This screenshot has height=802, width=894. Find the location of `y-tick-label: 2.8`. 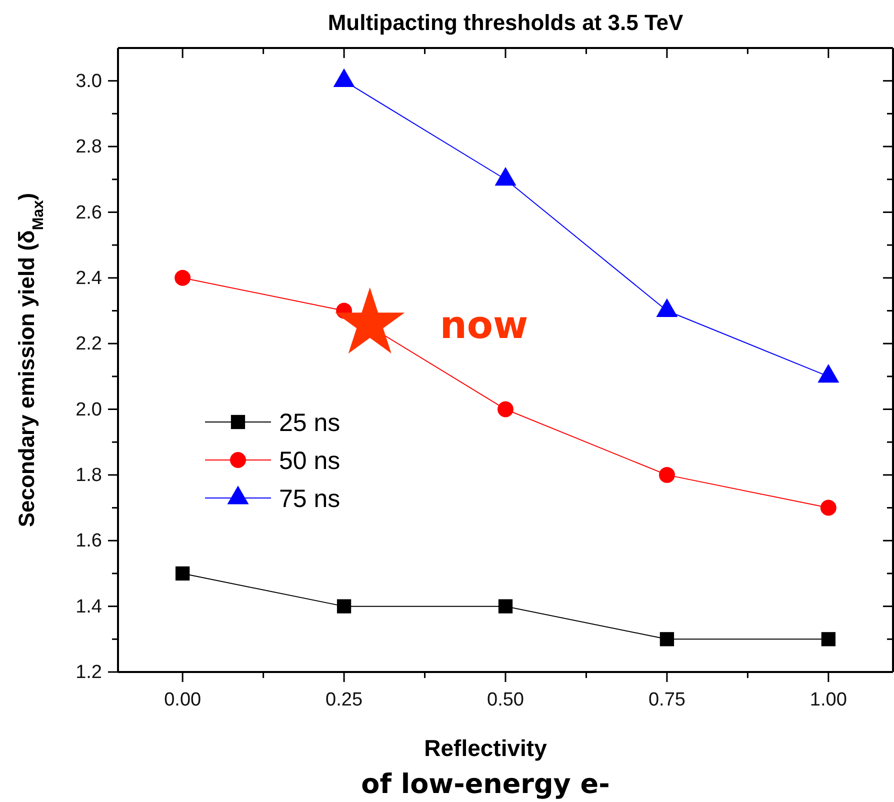

y-tick-label: 2.8 is located at coordinates (89, 147).